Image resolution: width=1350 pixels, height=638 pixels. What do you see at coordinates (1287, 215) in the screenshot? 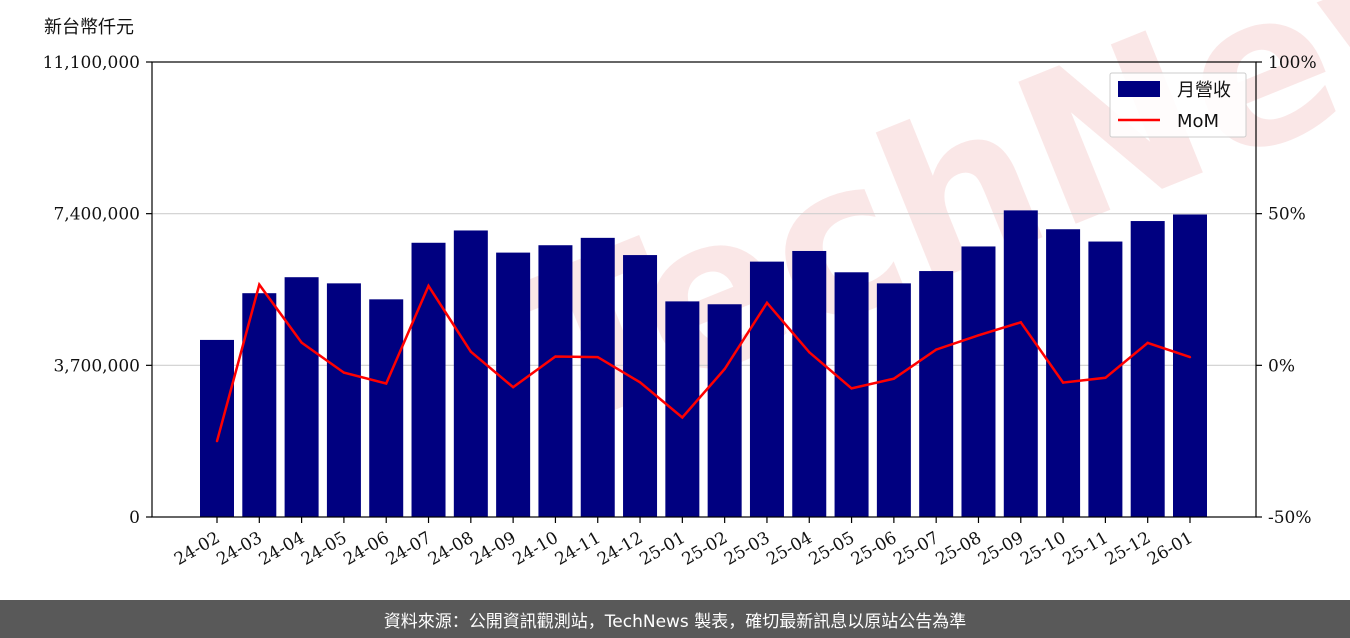
I see `right-tick-label-2: 50%` at bounding box center [1287, 215].